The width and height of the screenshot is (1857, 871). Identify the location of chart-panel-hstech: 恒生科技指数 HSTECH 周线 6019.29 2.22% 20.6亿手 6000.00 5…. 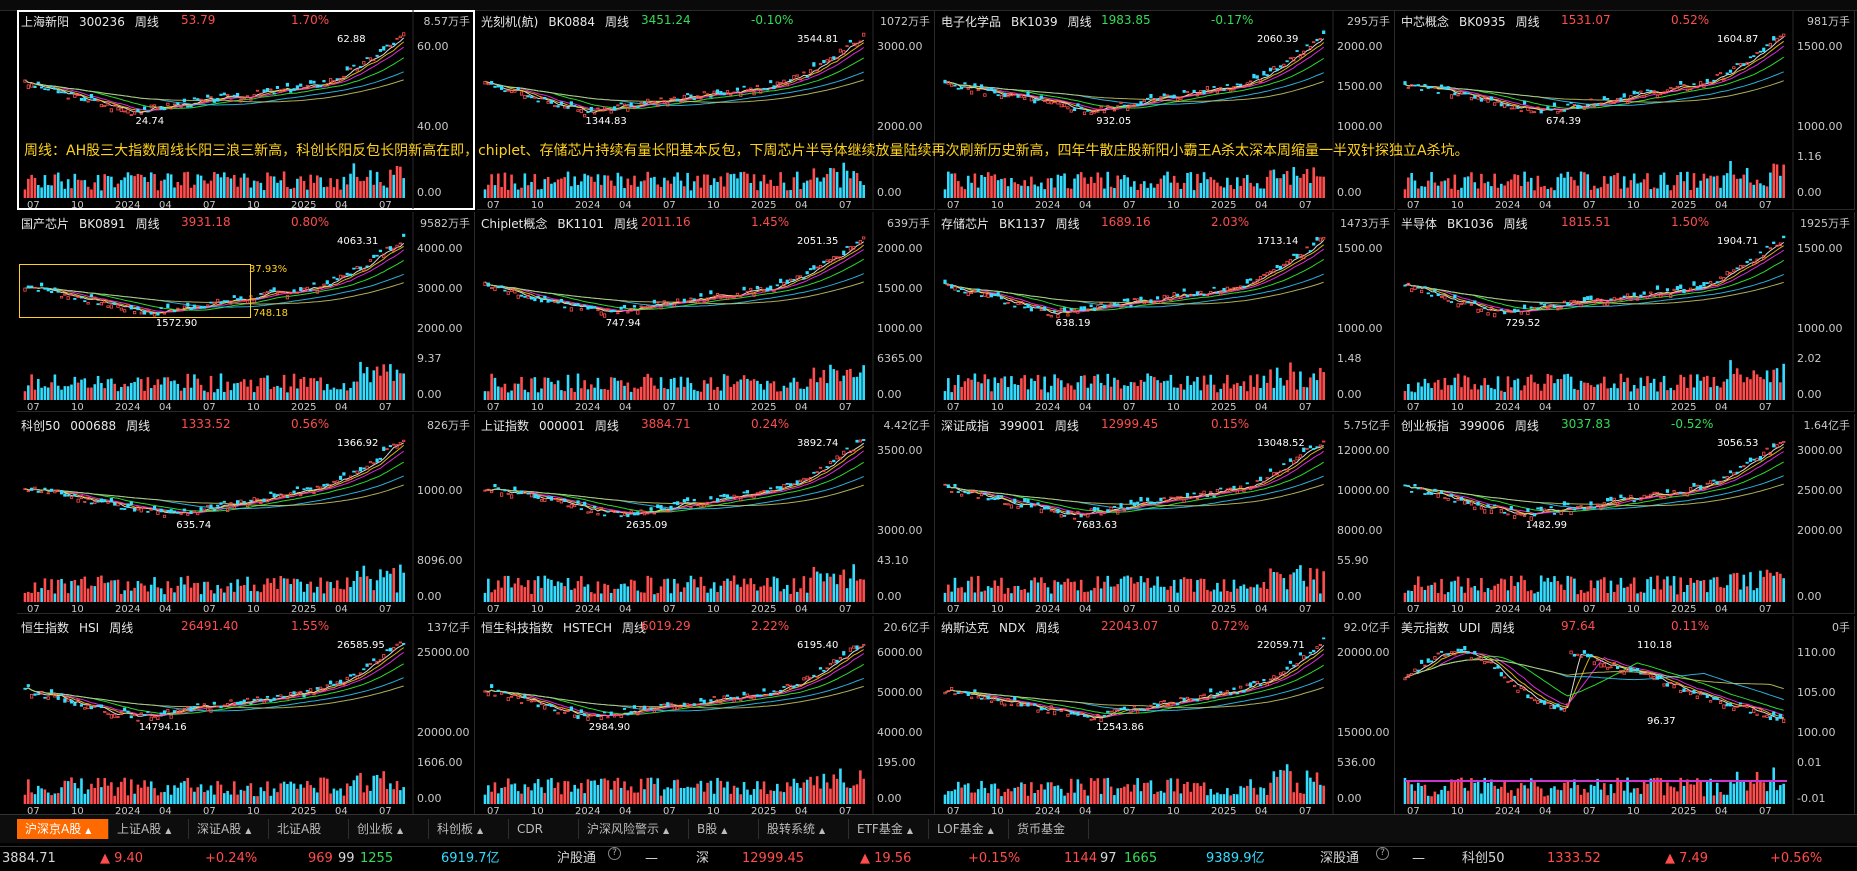
(706, 716).